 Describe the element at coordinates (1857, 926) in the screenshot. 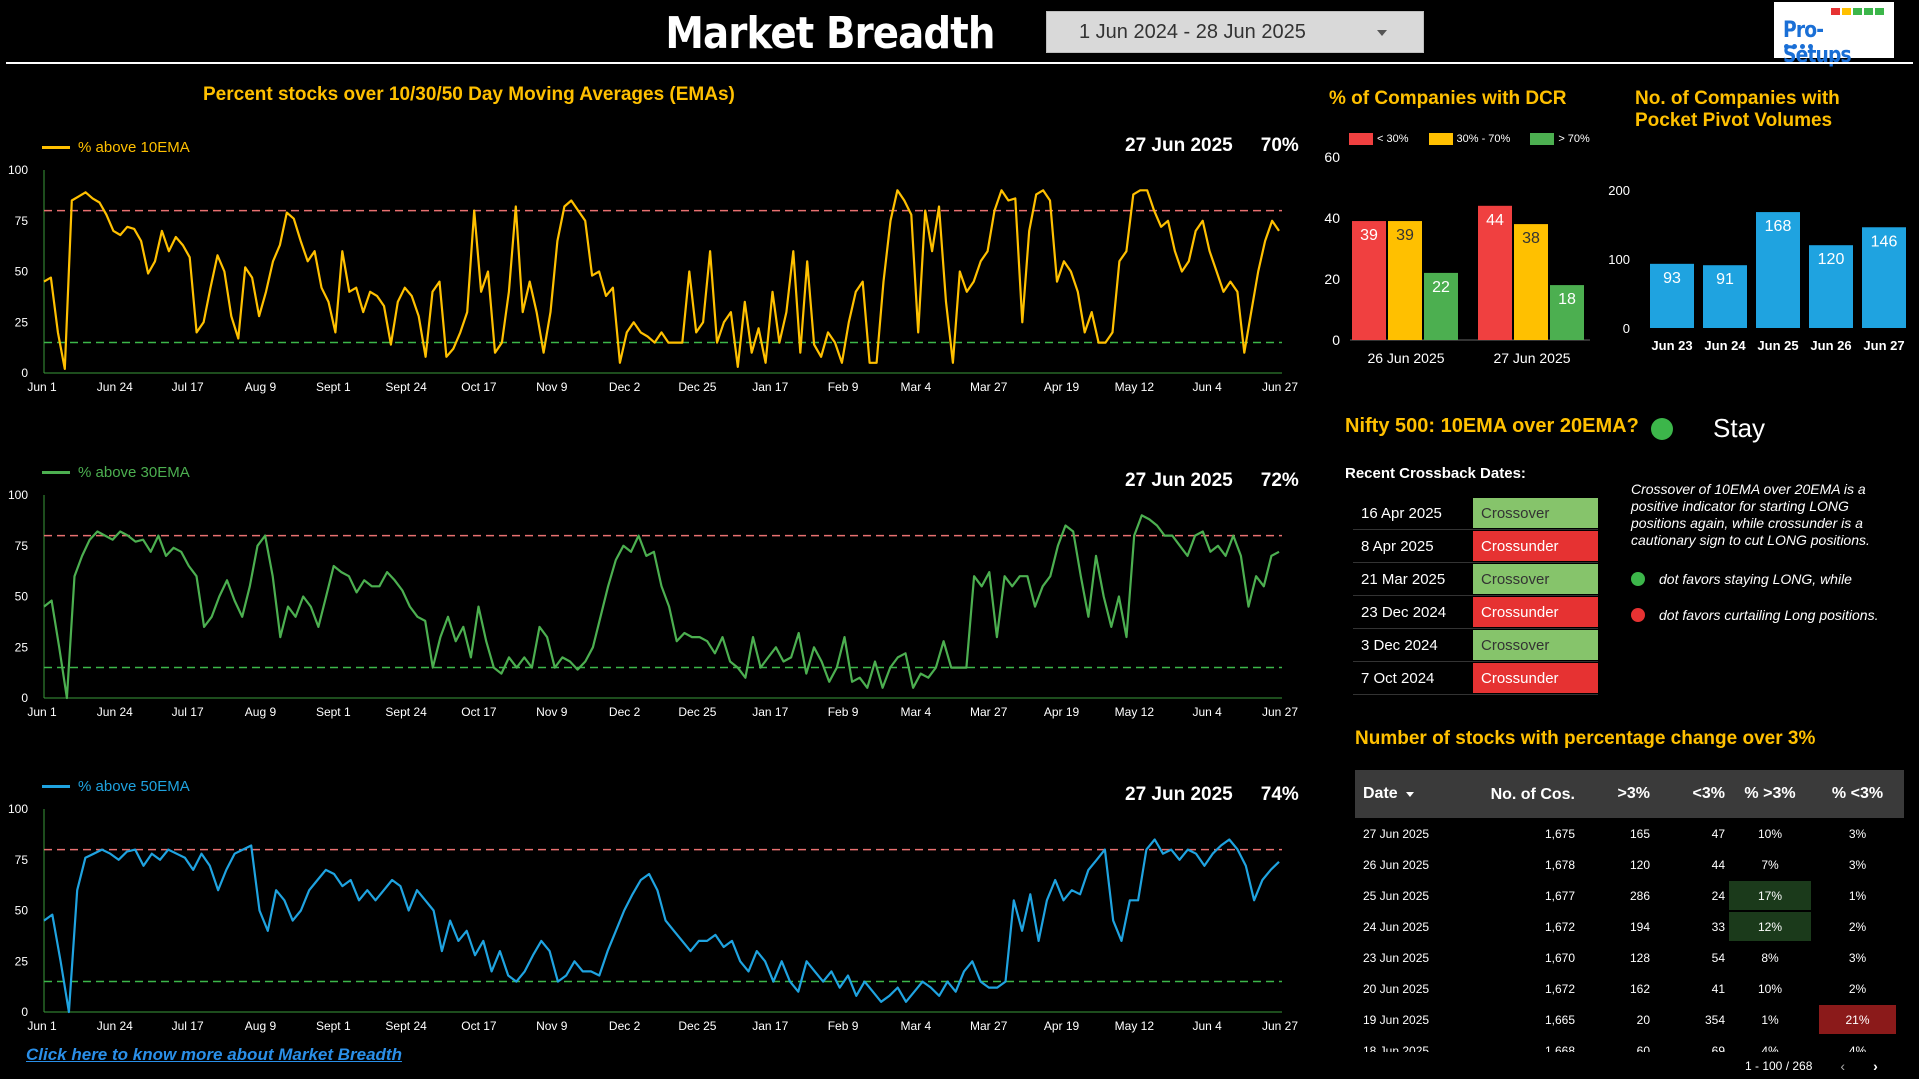

I see `cell-plt: 2%` at that location.